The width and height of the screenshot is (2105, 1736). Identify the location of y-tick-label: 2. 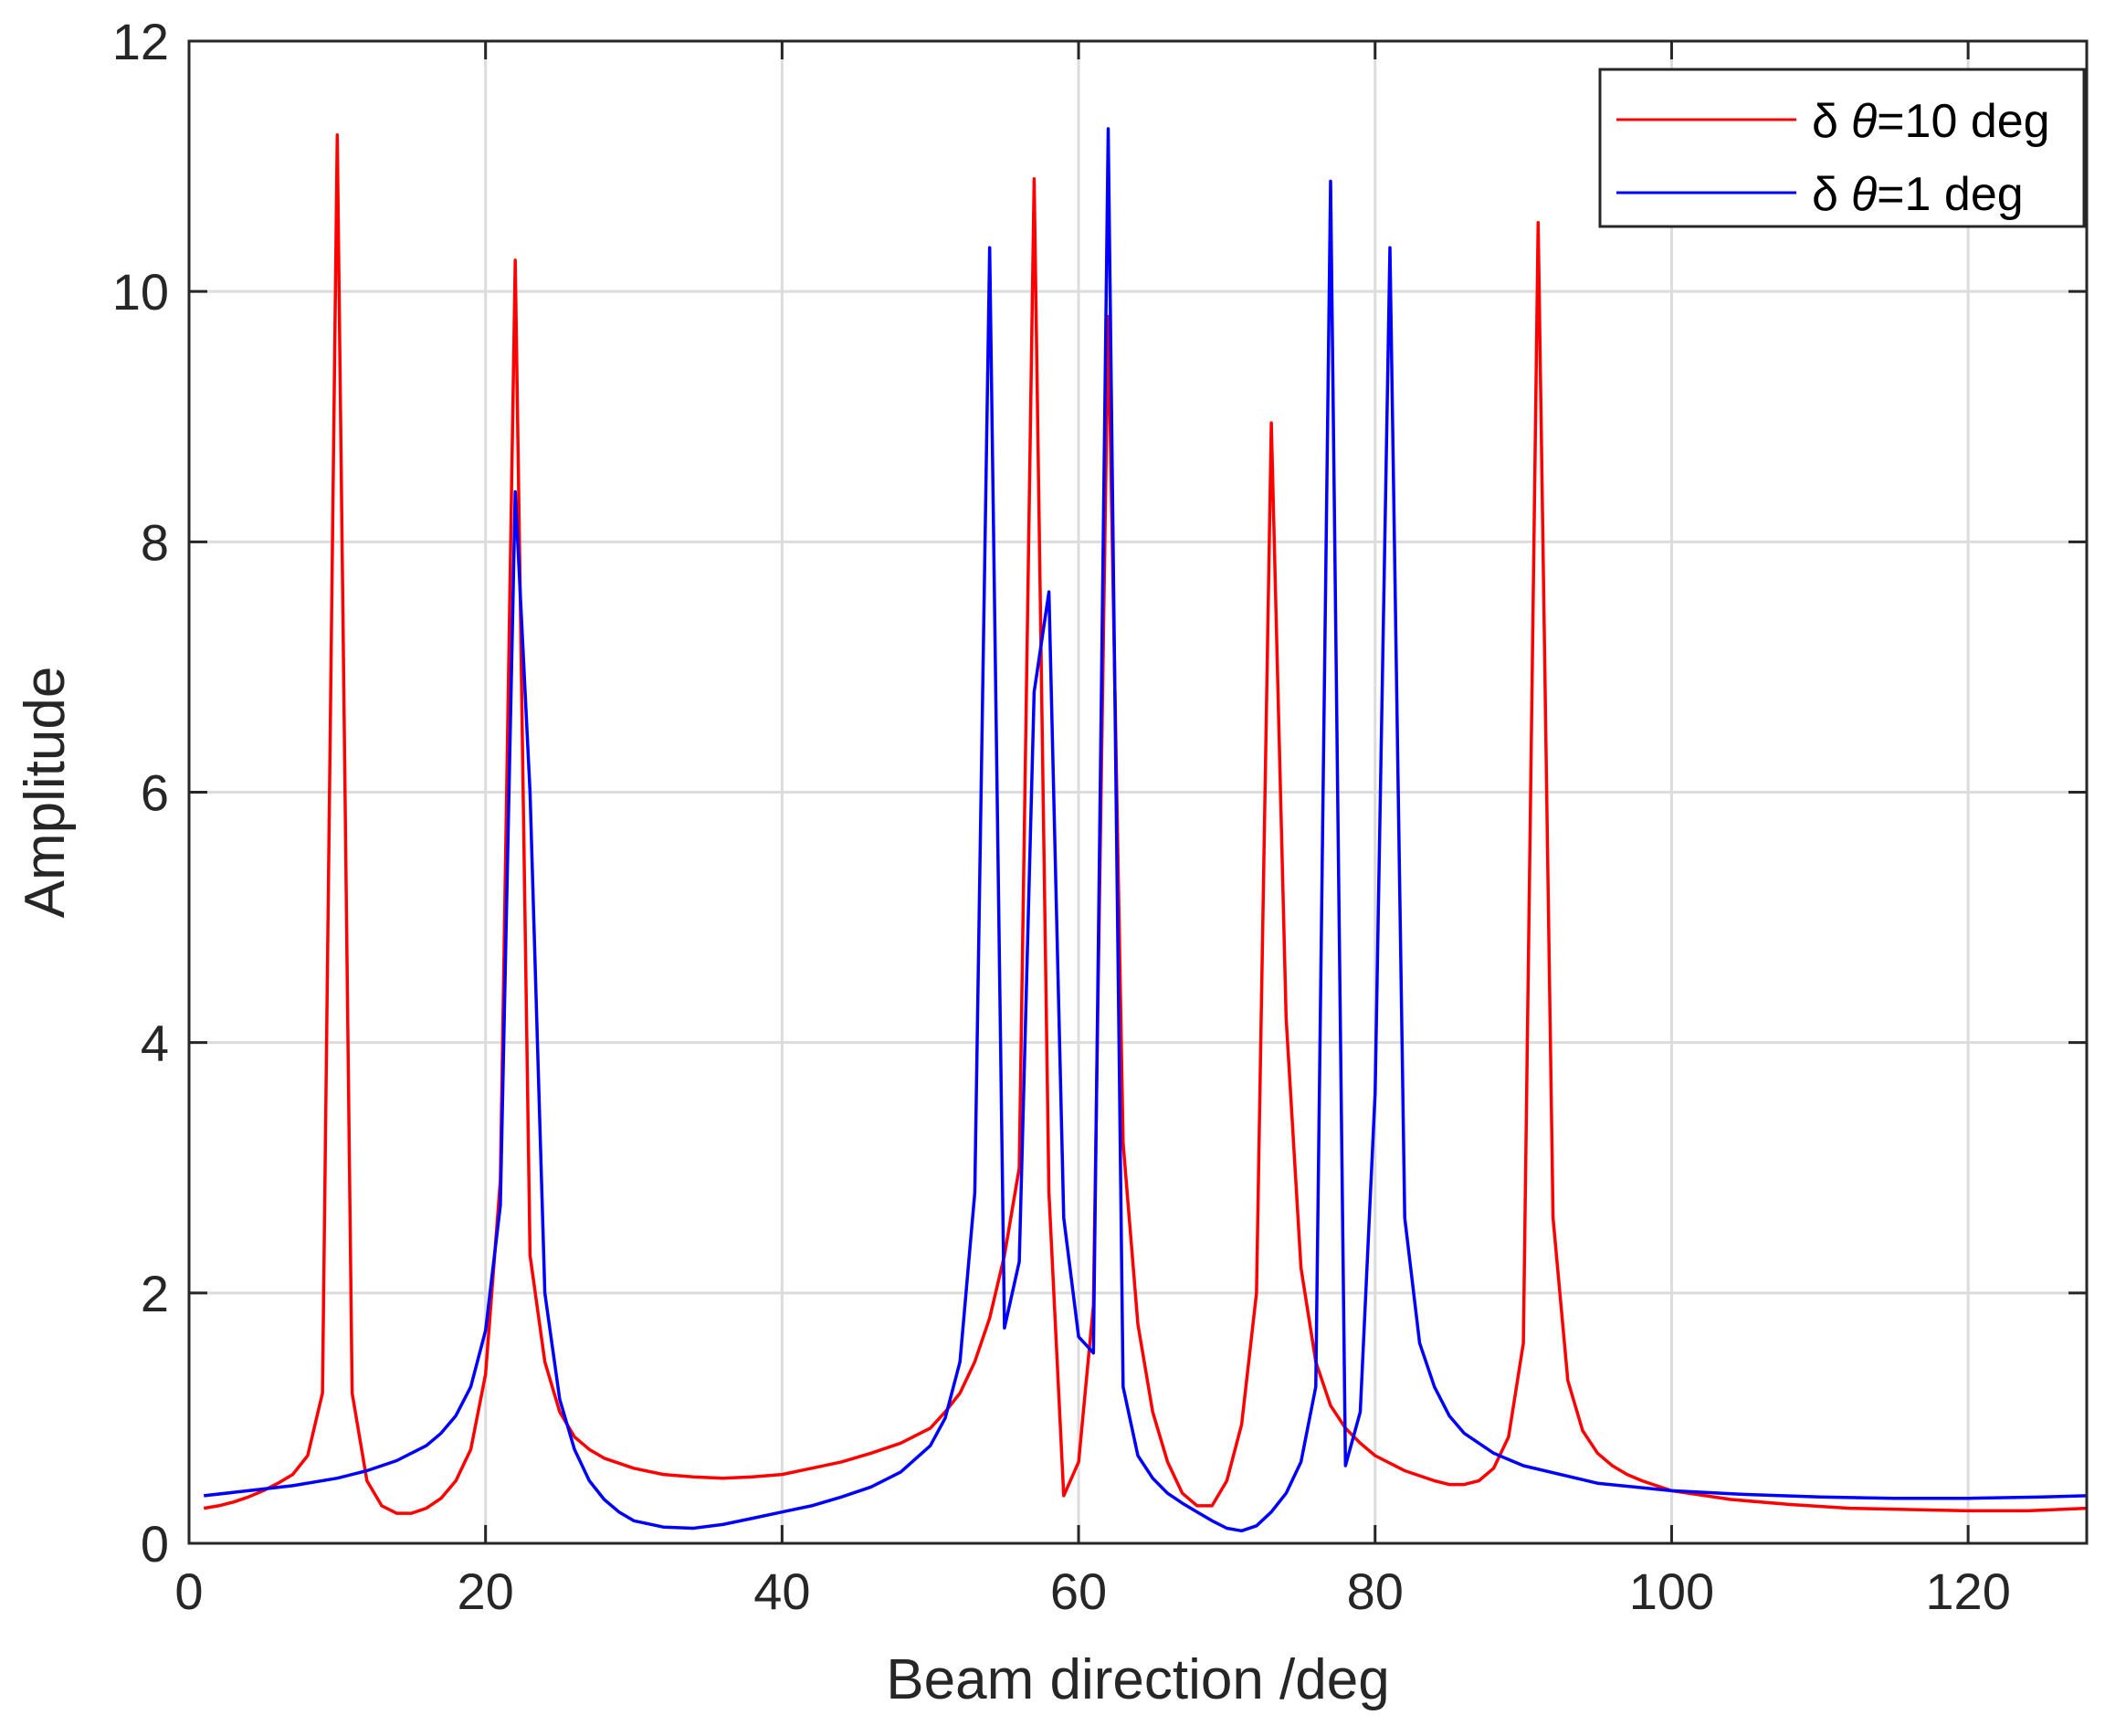
(155, 1293).